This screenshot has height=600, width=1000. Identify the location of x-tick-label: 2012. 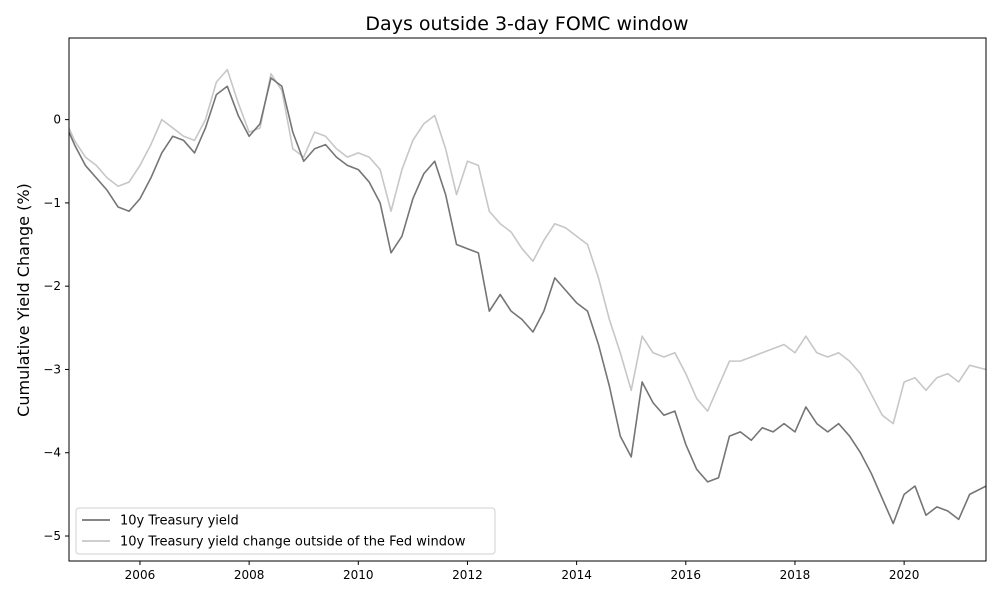
(467, 575).